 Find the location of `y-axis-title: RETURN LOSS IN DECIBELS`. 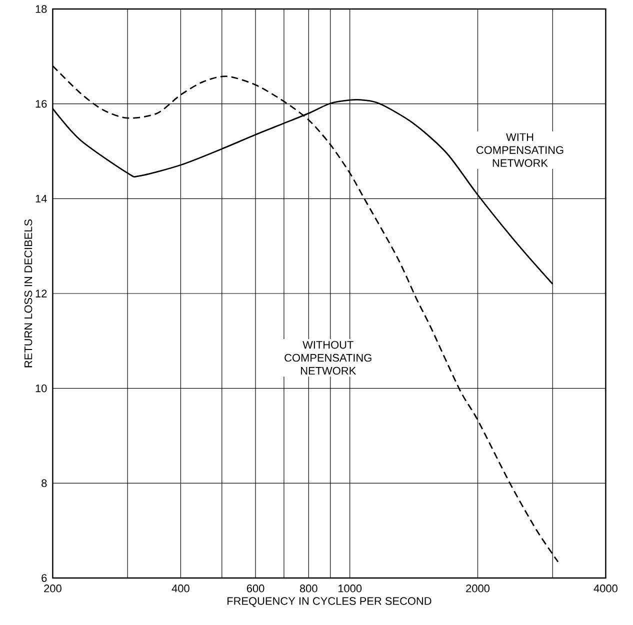

y-axis-title: RETURN LOSS IN DECIBELS is located at coordinates (28, 293).